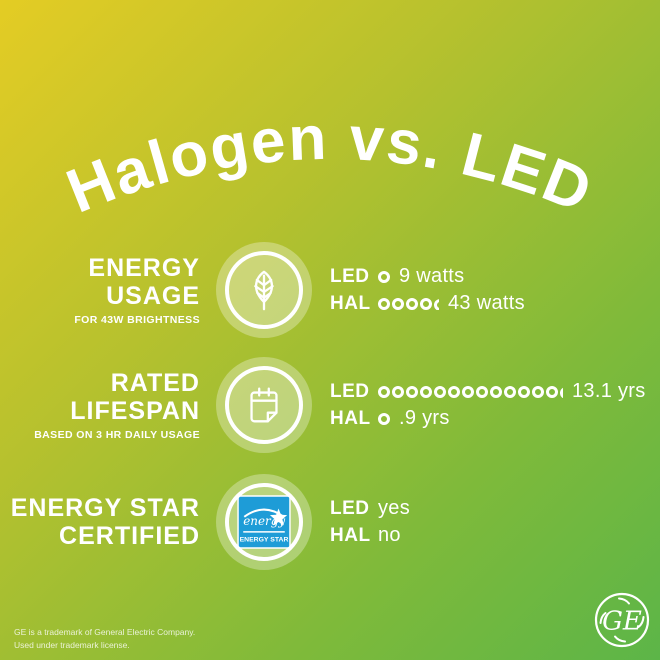 The height and width of the screenshot is (660, 660). Describe the element at coordinates (432, 276) in the screenshot. I see `row-value: 9 watts` at that location.